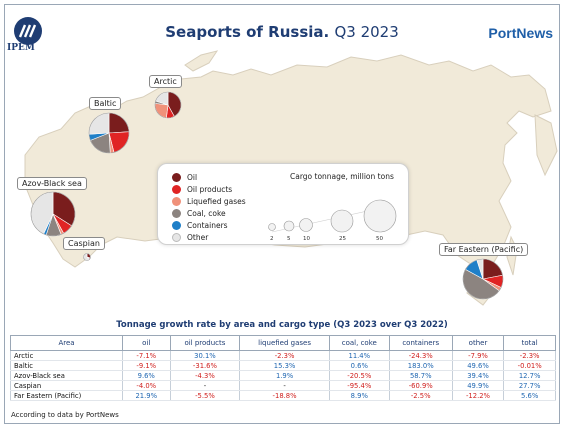  I want to click on label-azov-black-sea: Azov-Black sea, so click(52, 183).